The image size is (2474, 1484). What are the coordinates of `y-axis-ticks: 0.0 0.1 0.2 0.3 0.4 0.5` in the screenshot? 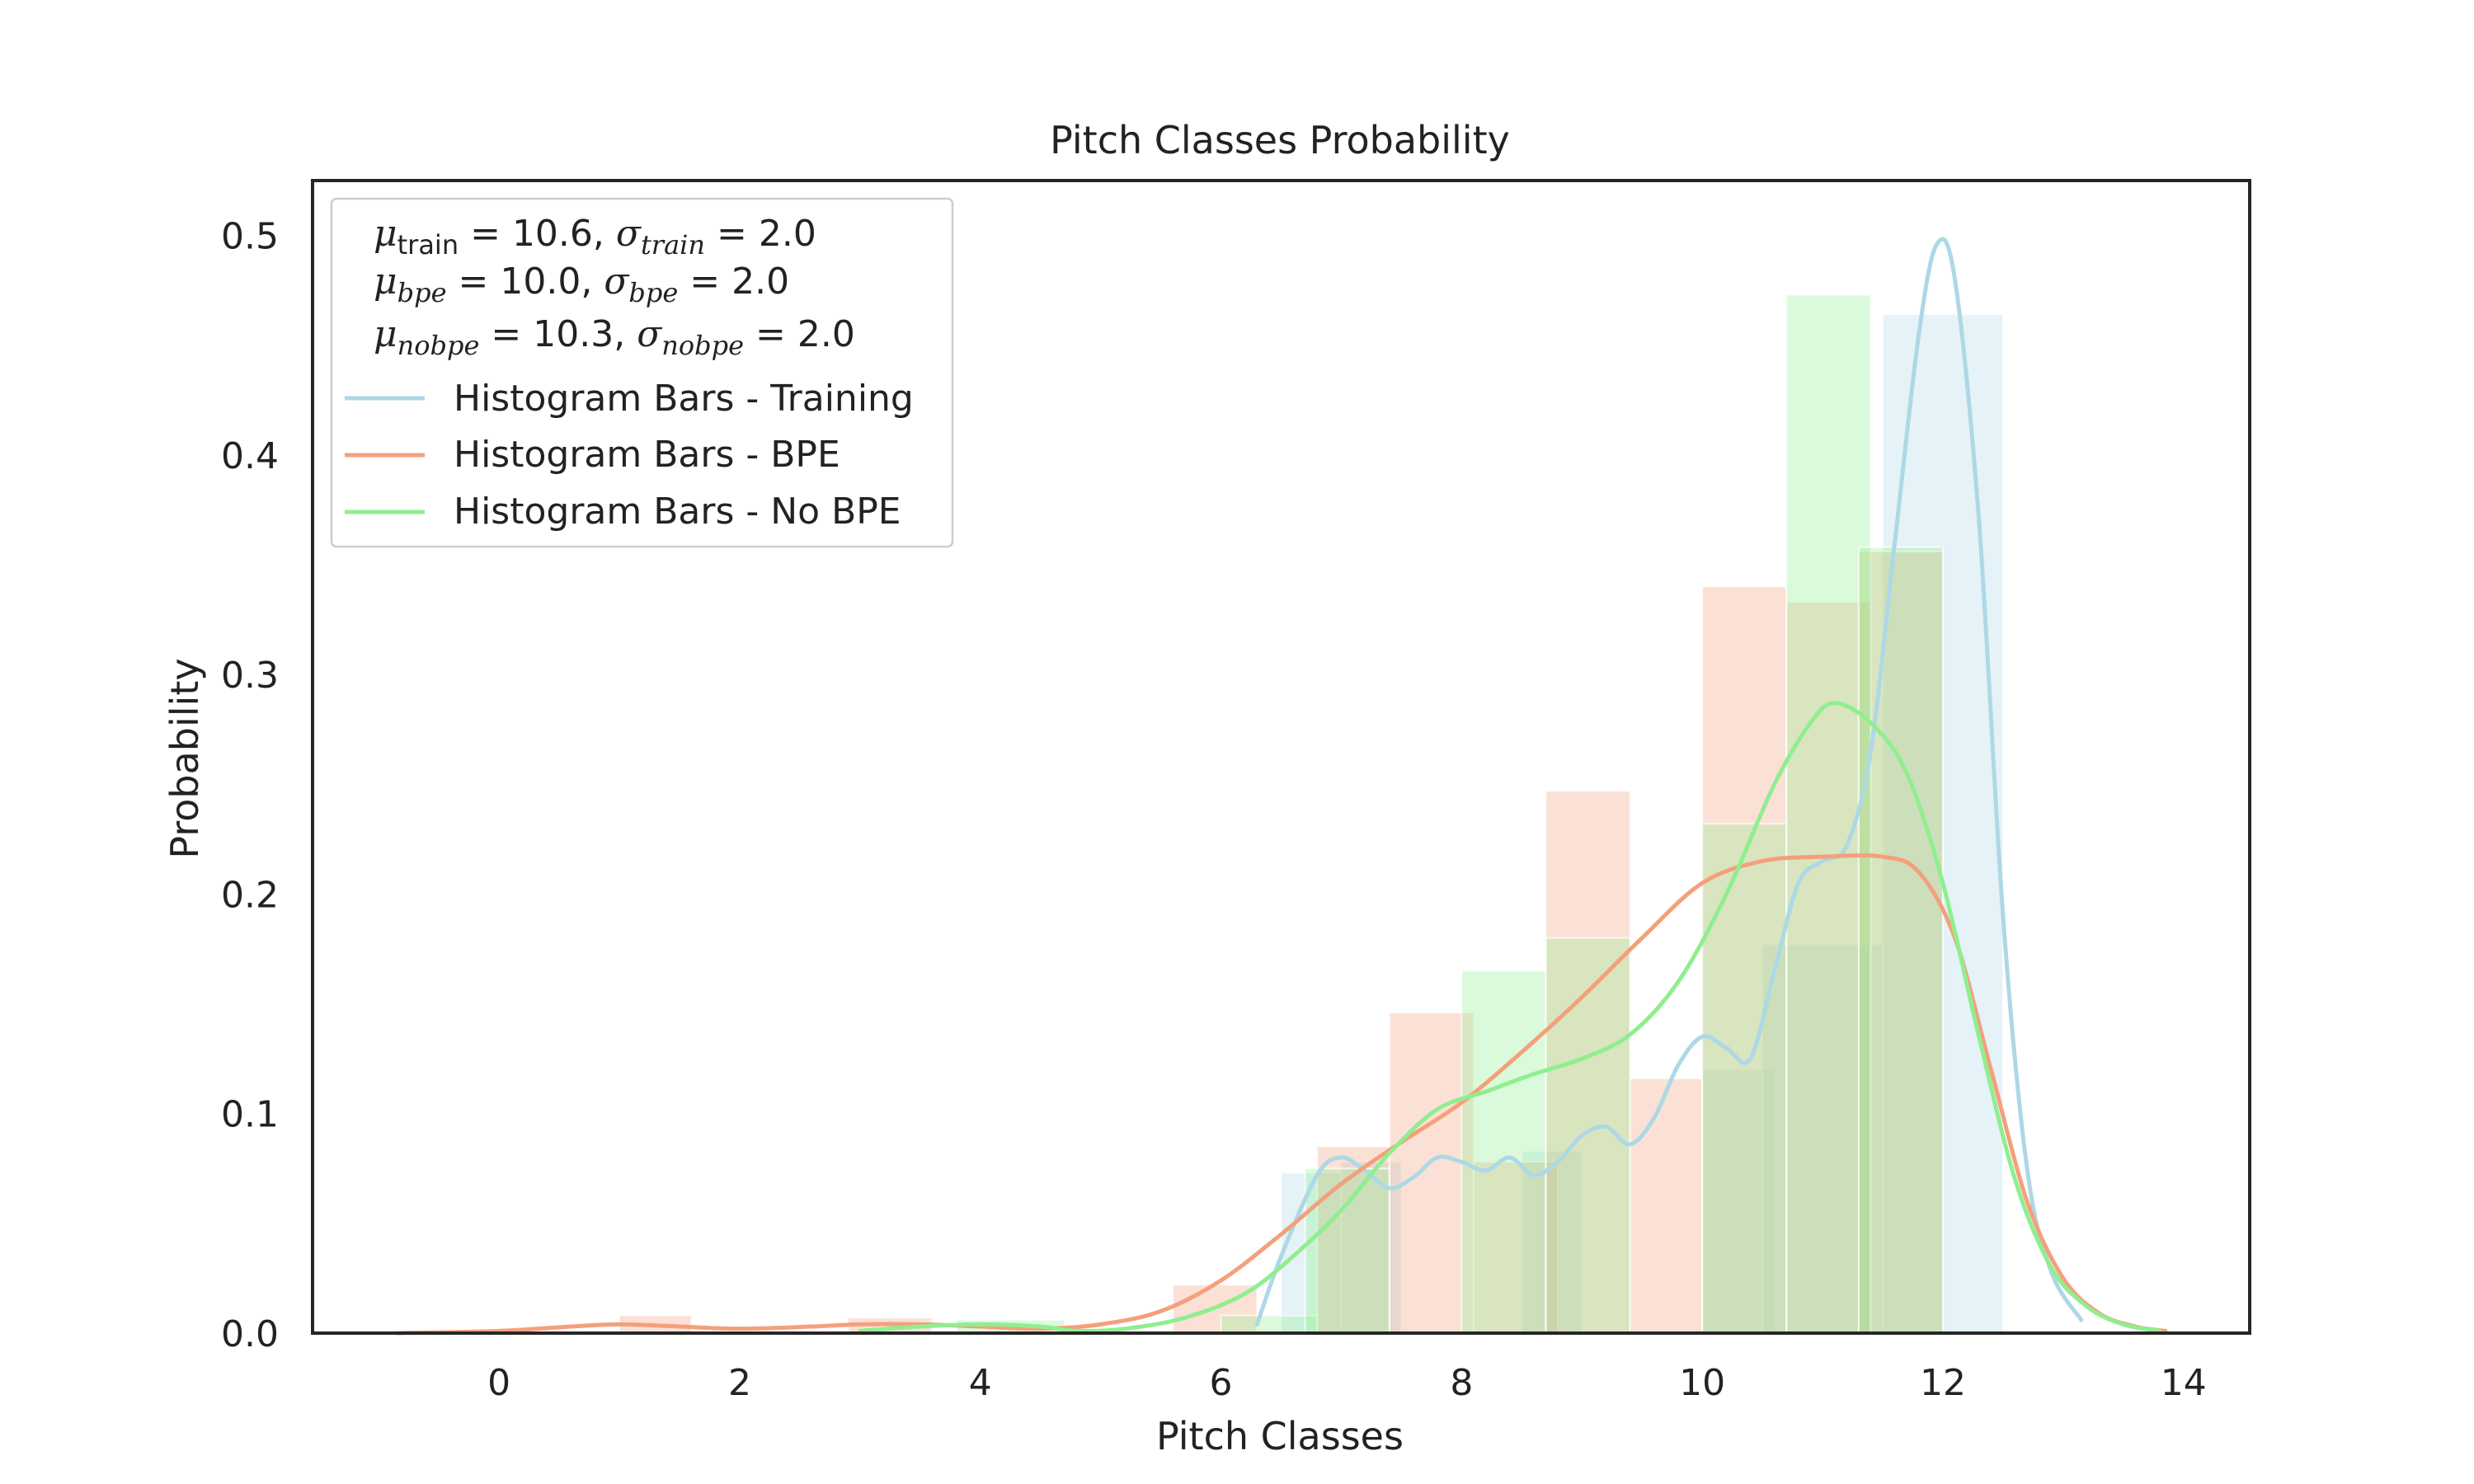 It's located at (250, 785).